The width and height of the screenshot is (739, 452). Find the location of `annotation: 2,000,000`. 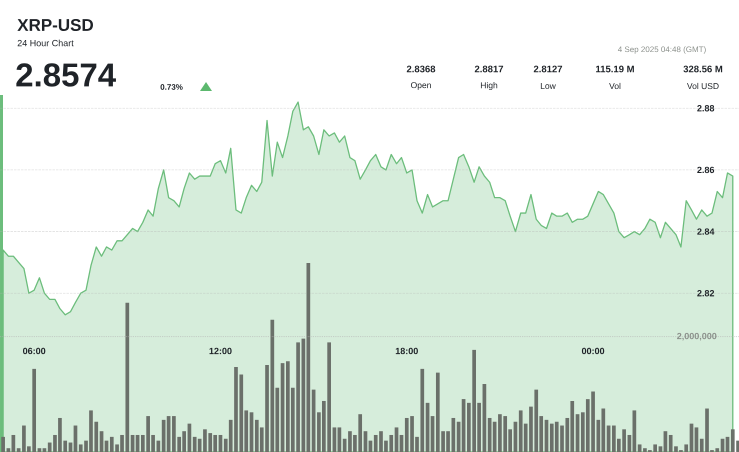

annotation: 2,000,000 is located at coordinates (696, 336).